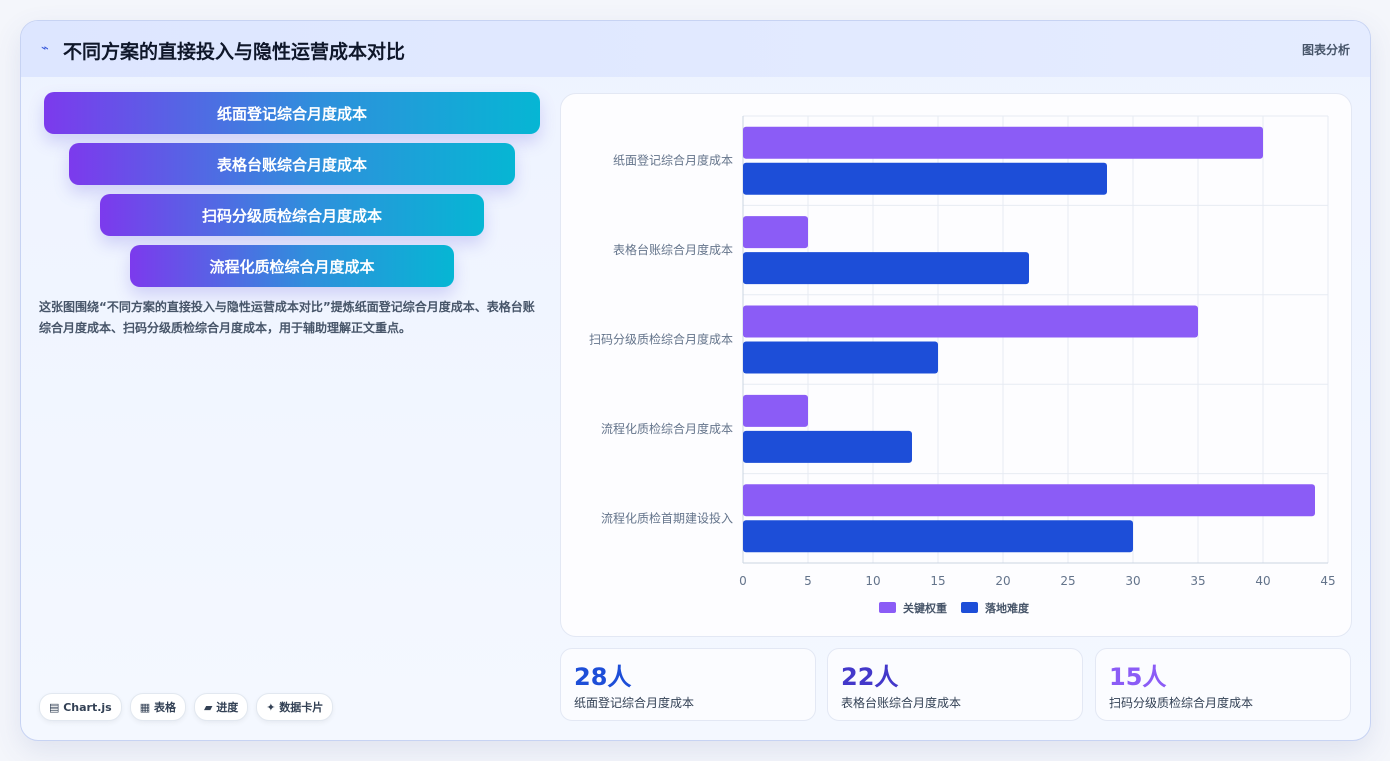 The width and height of the screenshot is (1390, 761). I want to click on x-tick-label: 25, so click(1067, 581).